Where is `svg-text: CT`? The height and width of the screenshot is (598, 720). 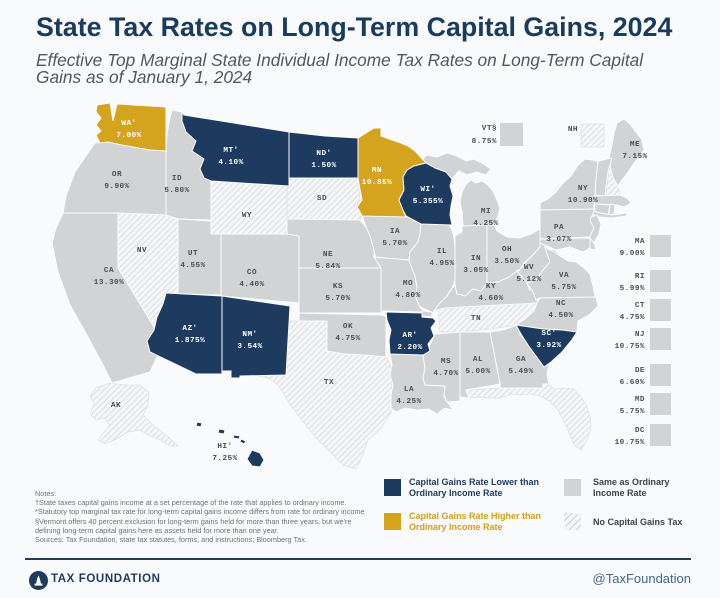 svg-text: CT is located at coordinates (640, 306).